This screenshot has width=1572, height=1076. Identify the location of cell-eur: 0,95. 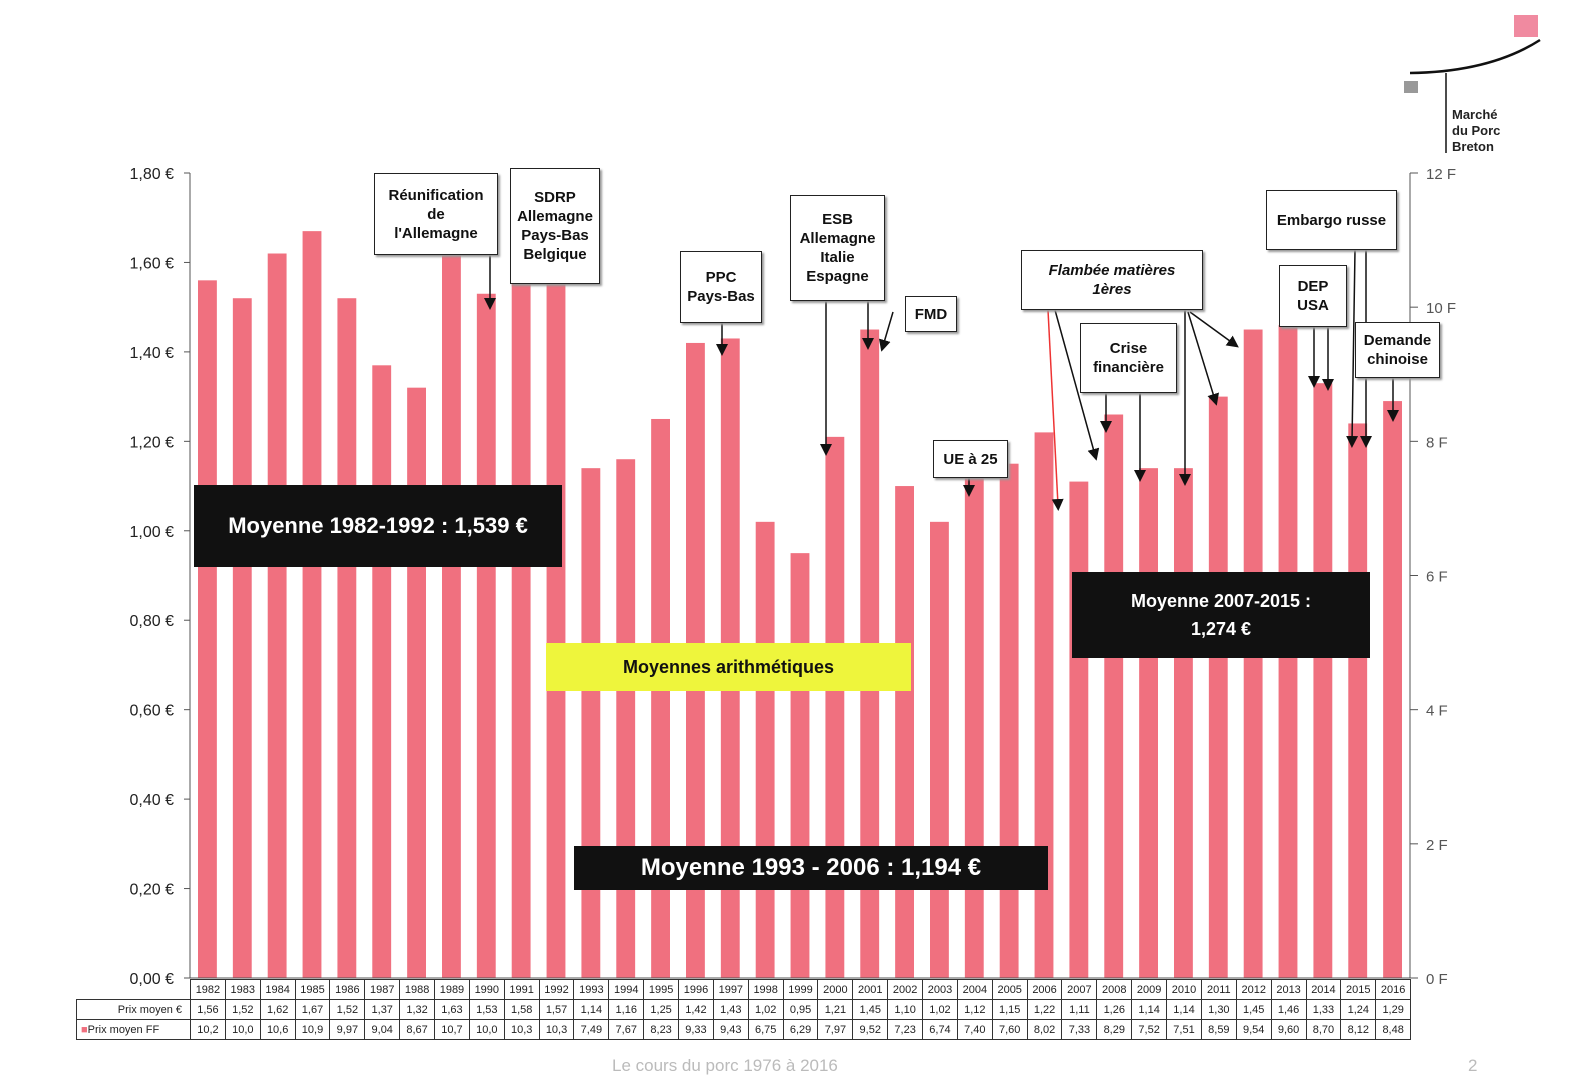
(800, 1009).